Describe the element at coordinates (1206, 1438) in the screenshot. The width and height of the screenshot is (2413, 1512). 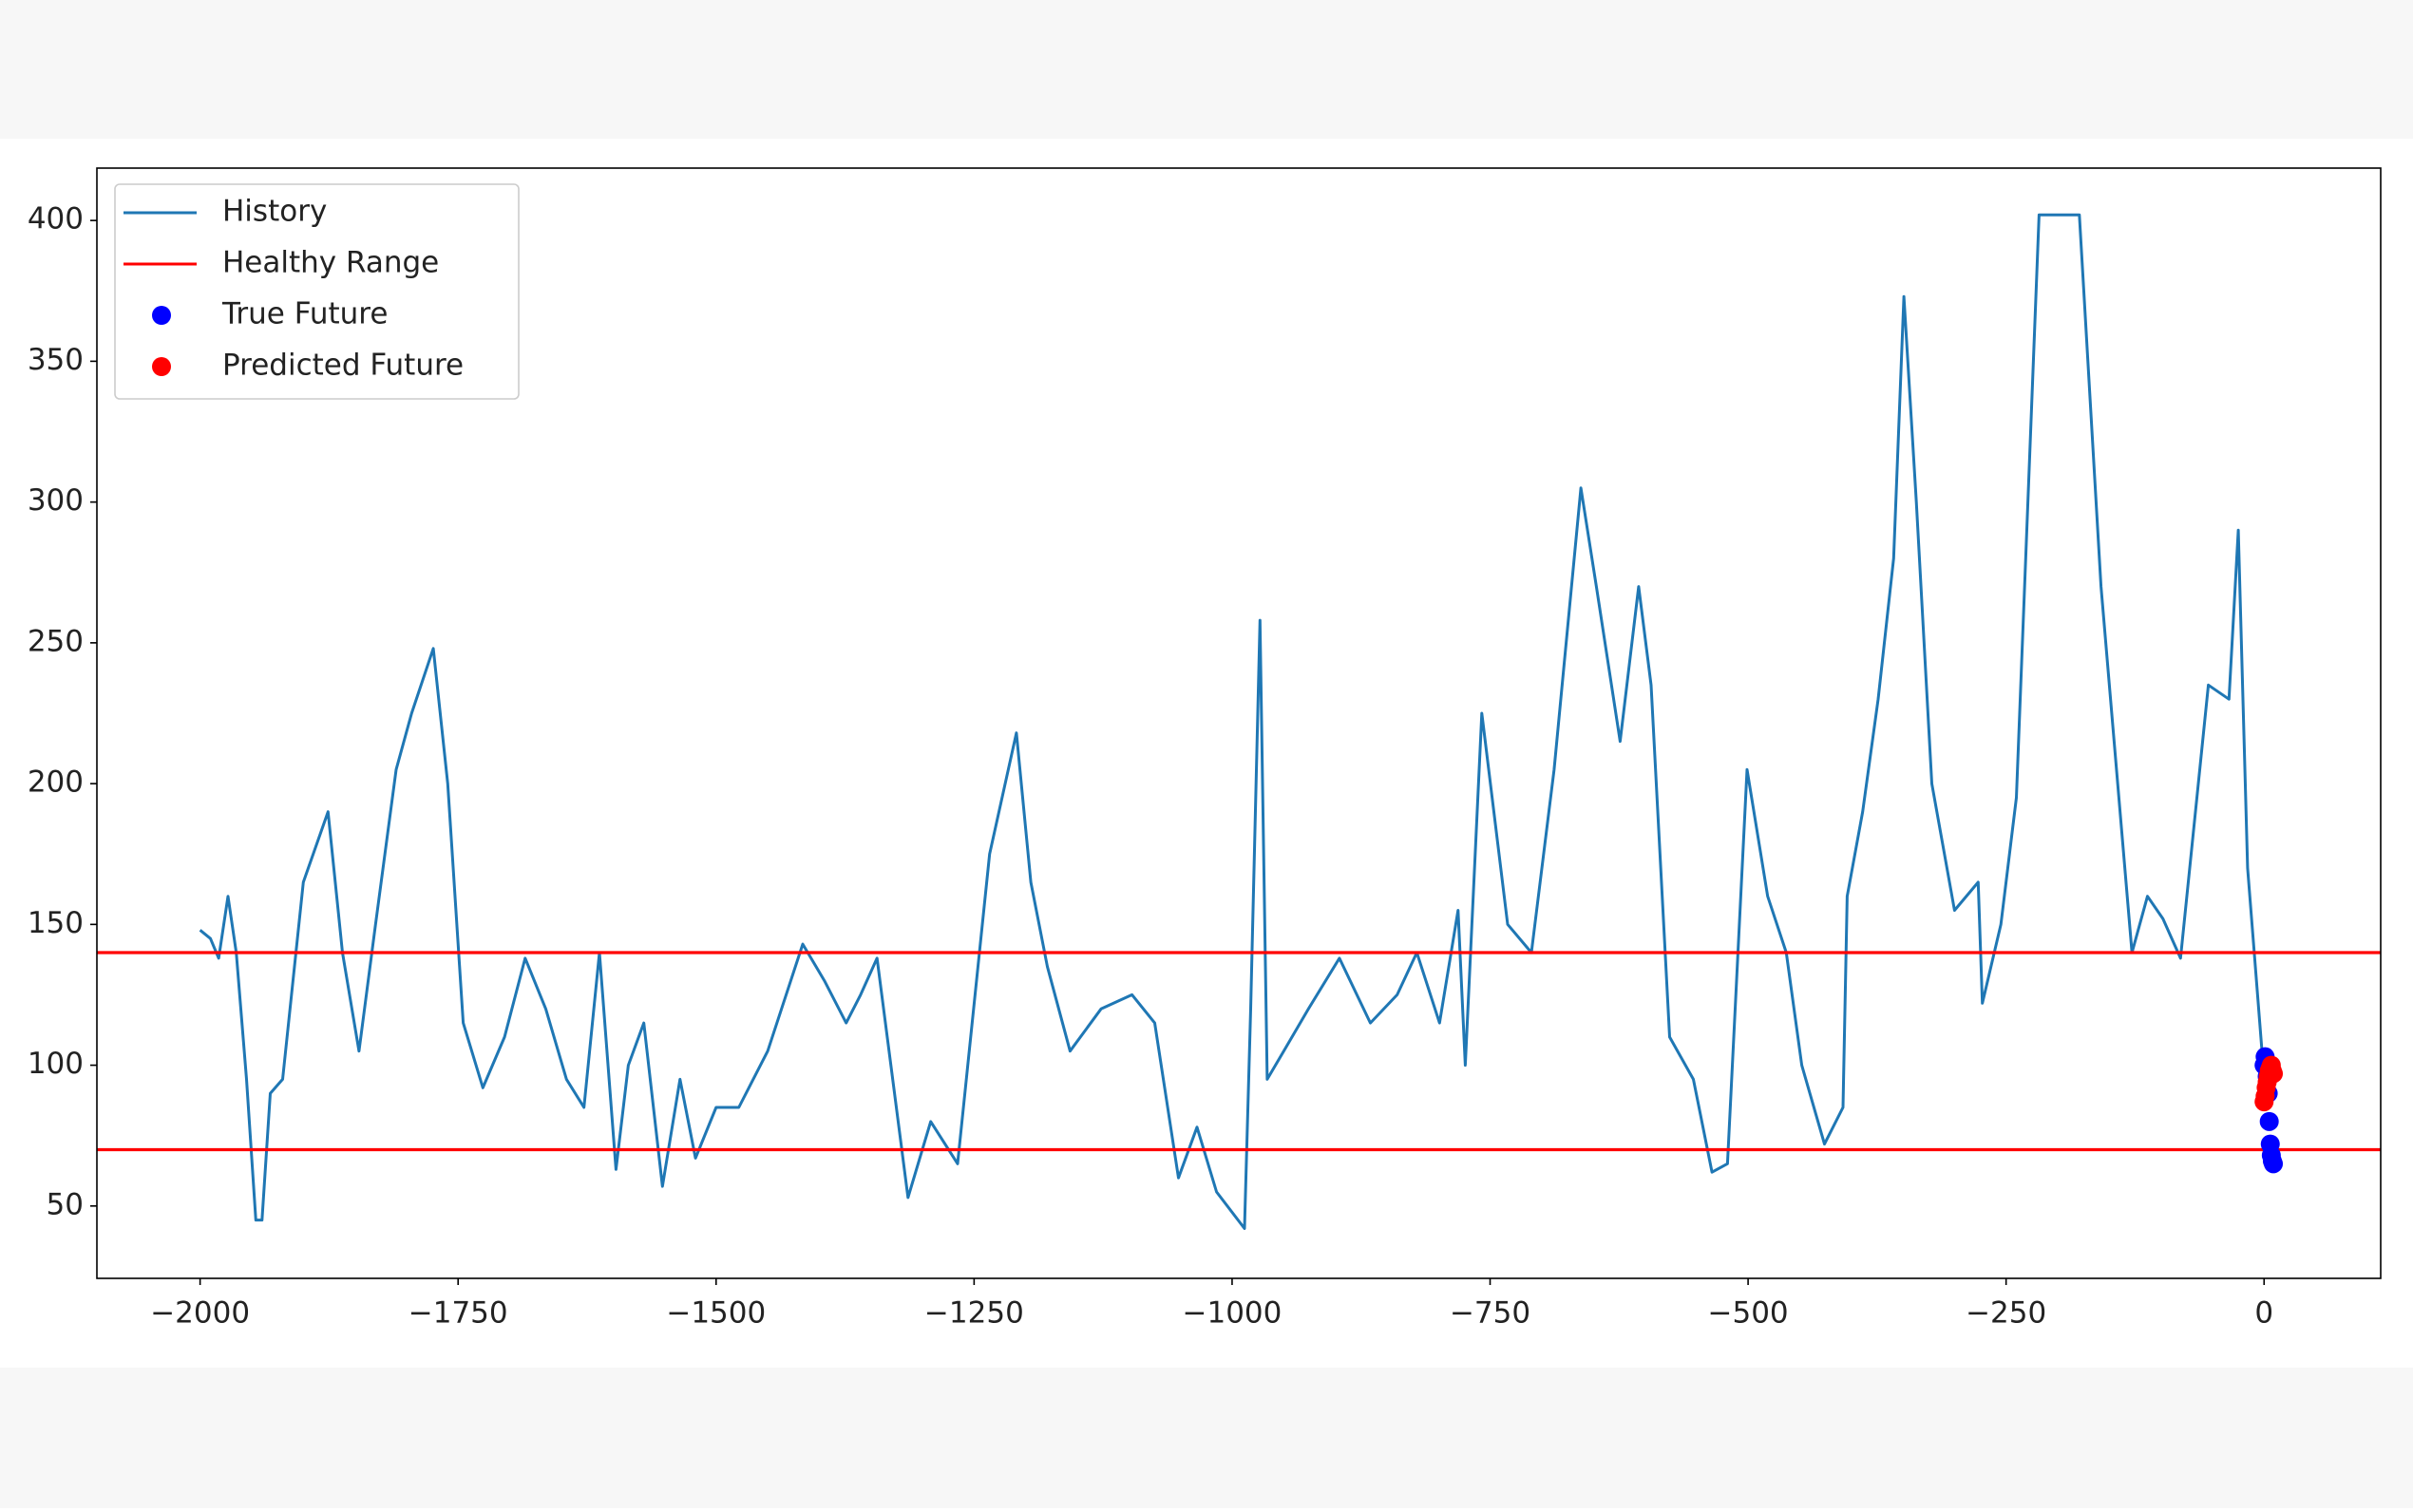
I see `bottom-band` at that location.